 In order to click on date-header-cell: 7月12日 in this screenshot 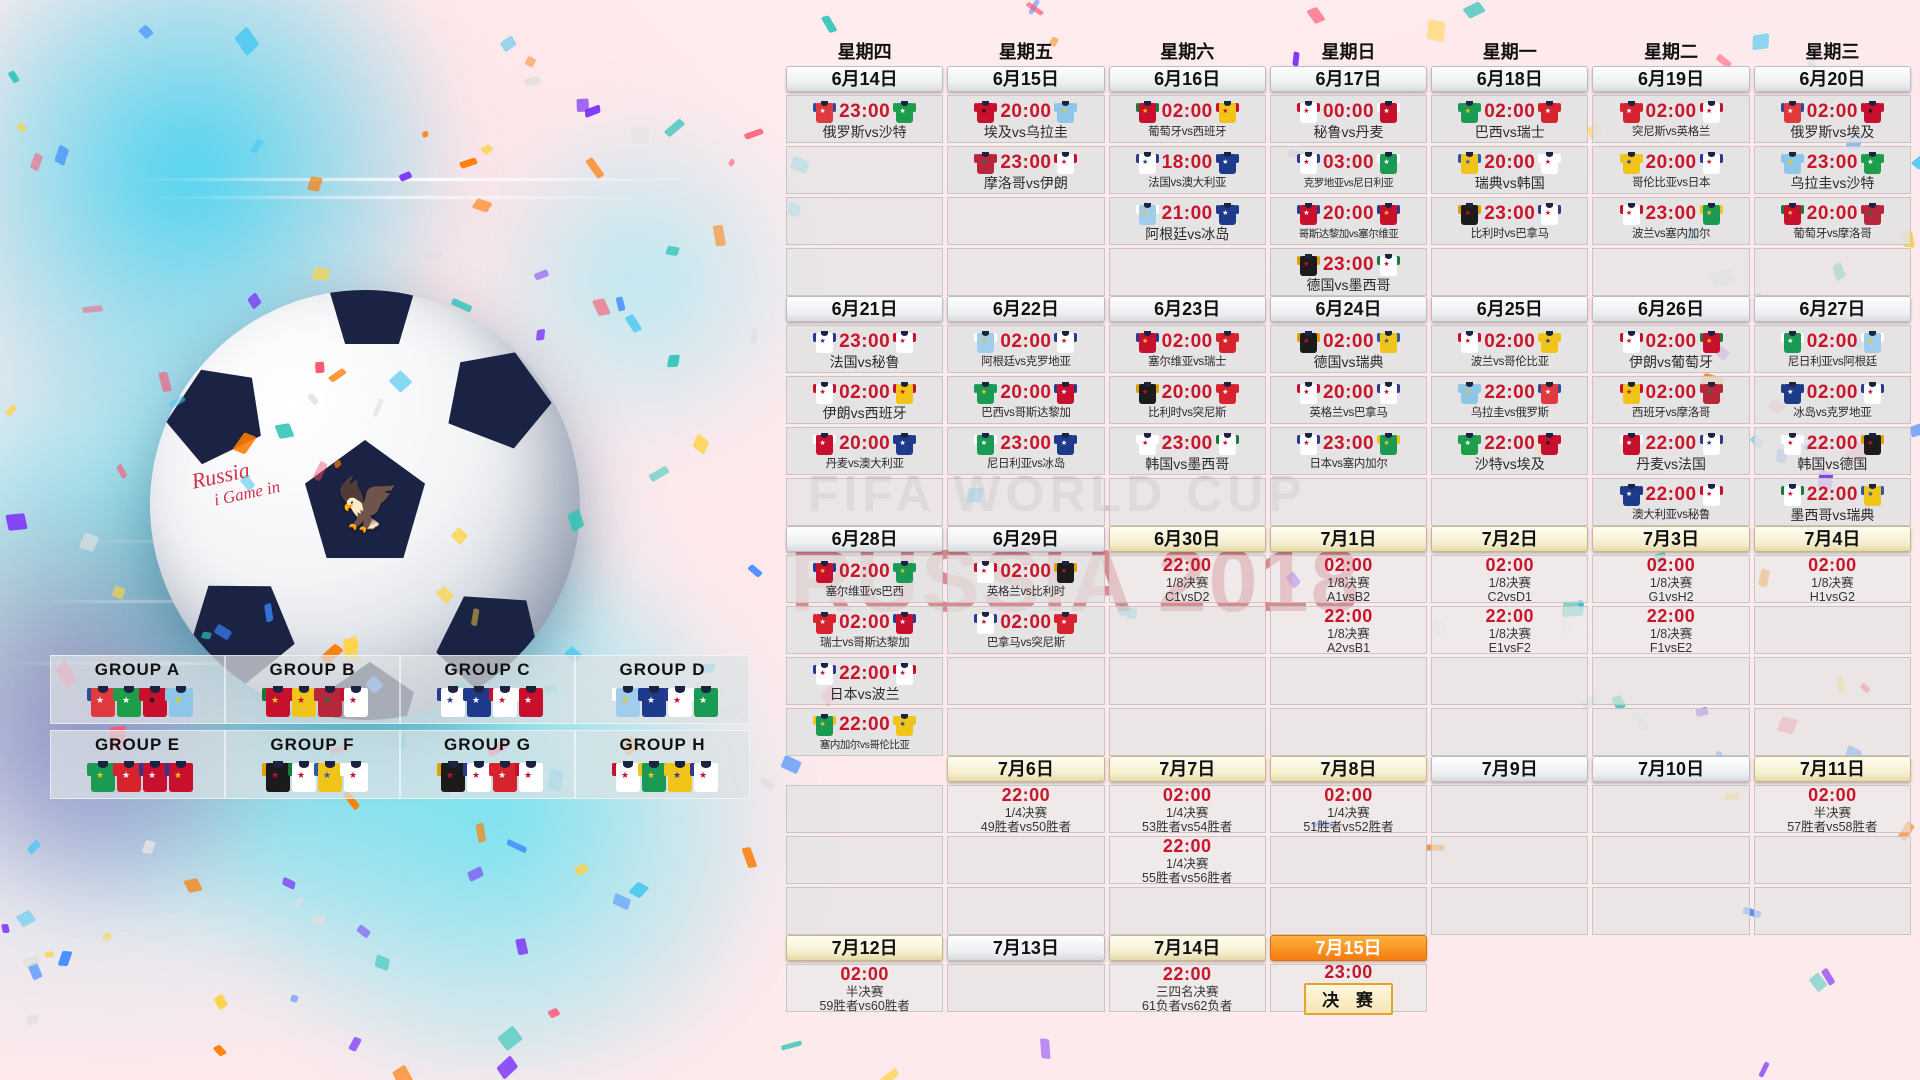, I will do `click(865, 948)`.